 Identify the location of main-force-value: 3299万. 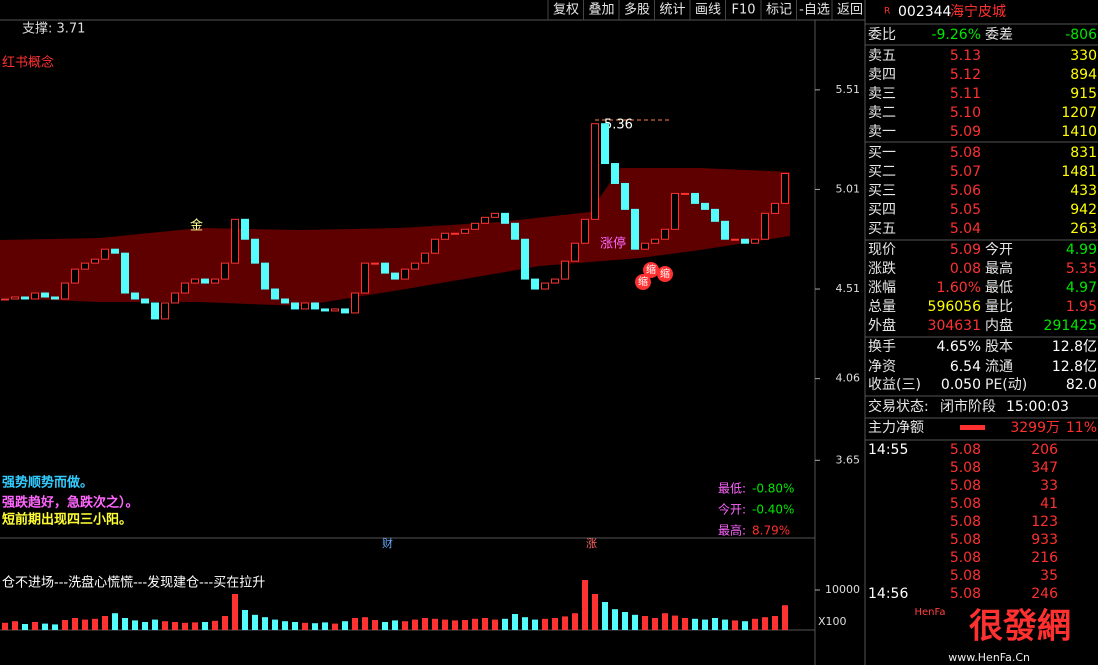
(1035, 428).